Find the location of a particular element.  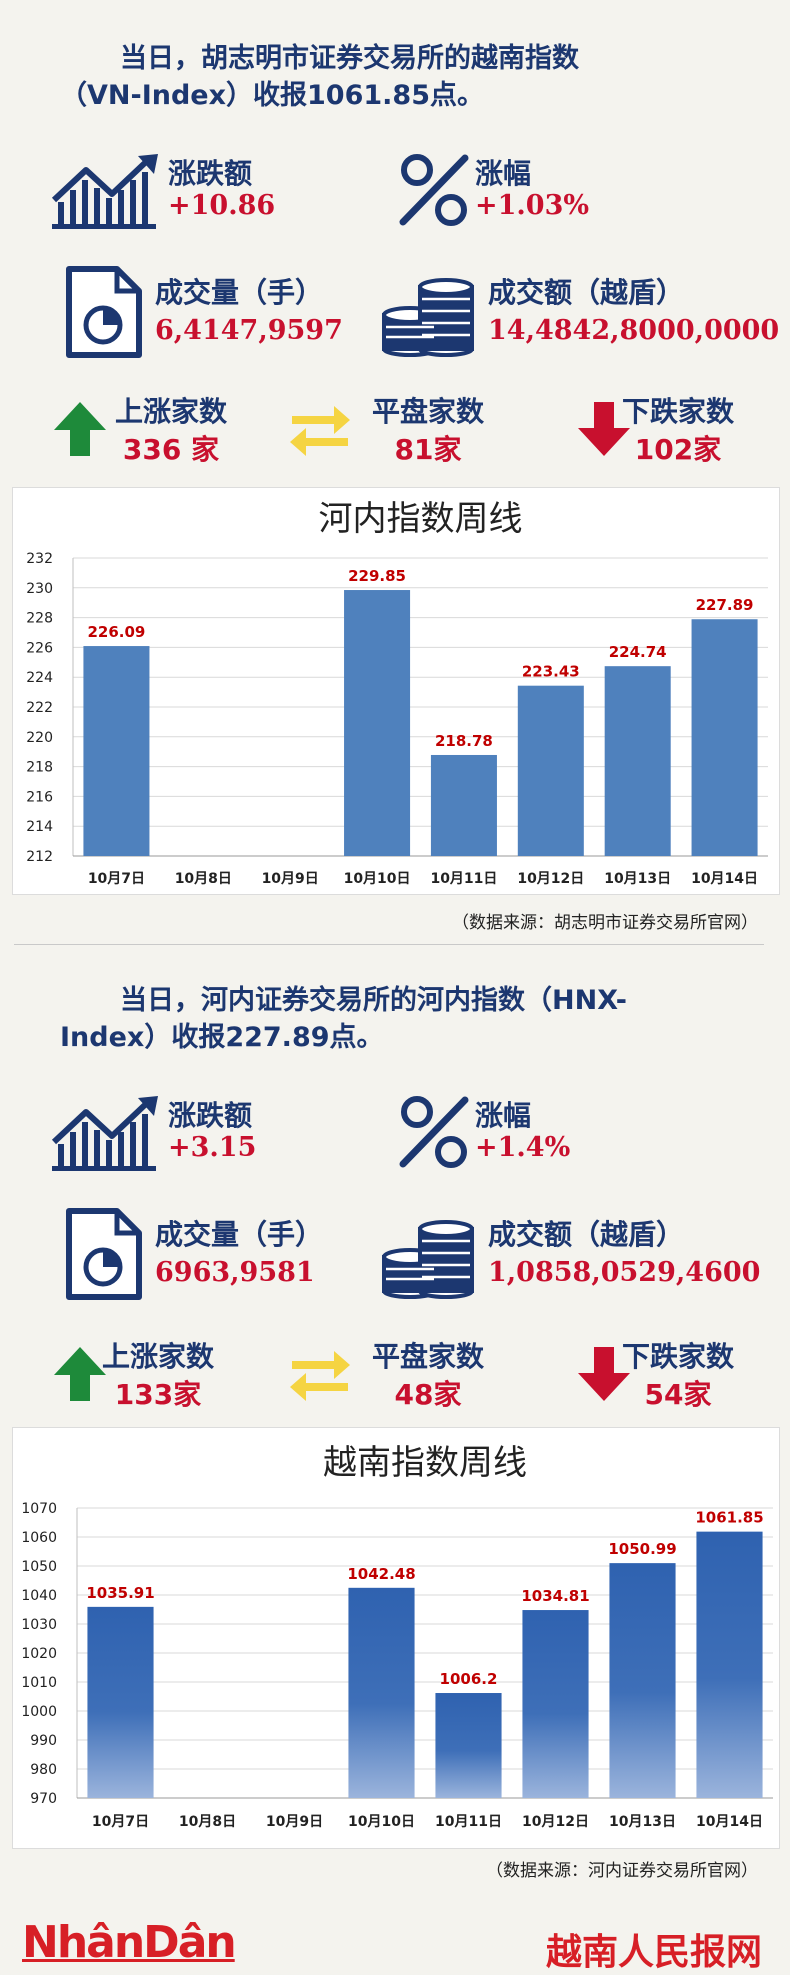

y-tick-label: 228 is located at coordinates (39, 619).